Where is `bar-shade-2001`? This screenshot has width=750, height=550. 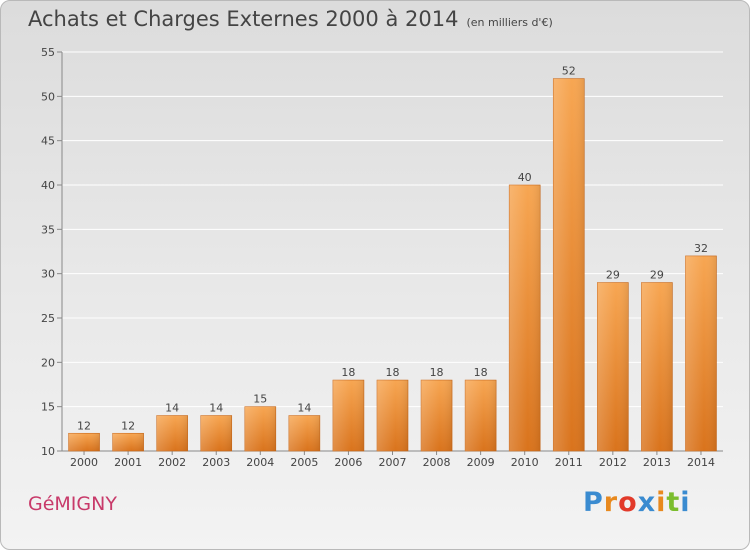 bar-shade-2001 is located at coordinates (128, 442).